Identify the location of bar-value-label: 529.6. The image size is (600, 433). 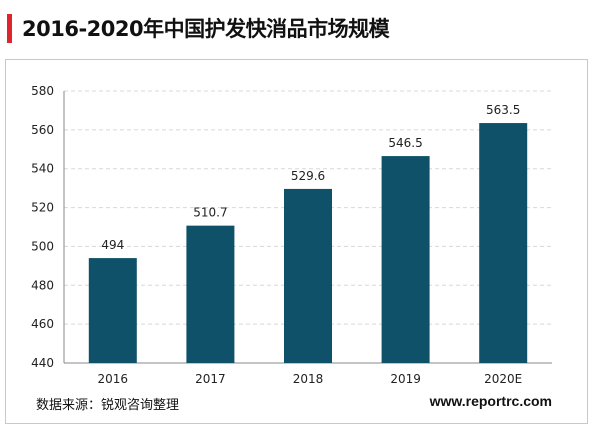
(308, 176).